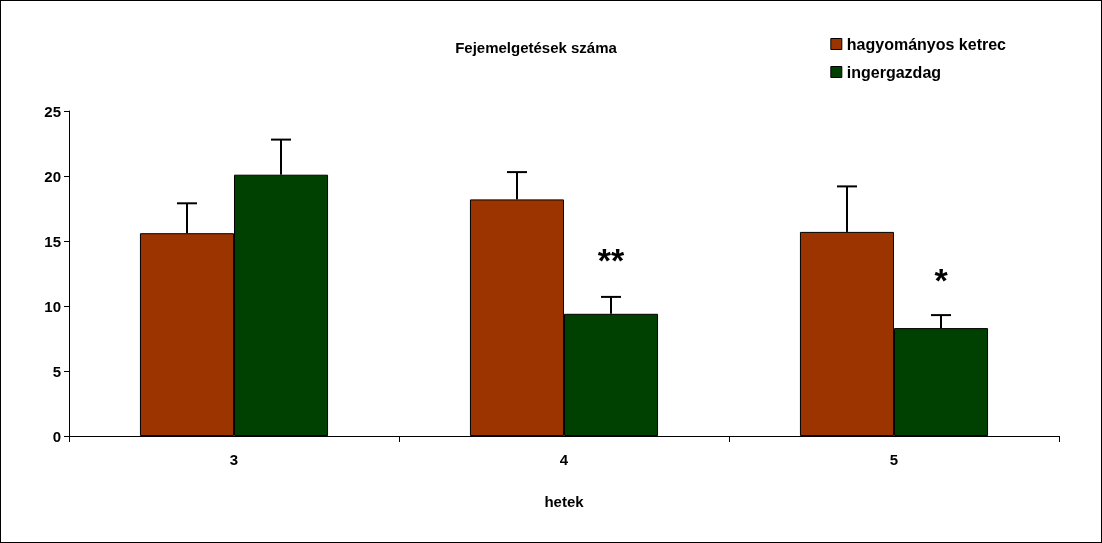  What do you see at coordinates (536, 47) in the screenshot?
I see `chart-title: Fejemelgetések száma` at bounding box center [536, 47].